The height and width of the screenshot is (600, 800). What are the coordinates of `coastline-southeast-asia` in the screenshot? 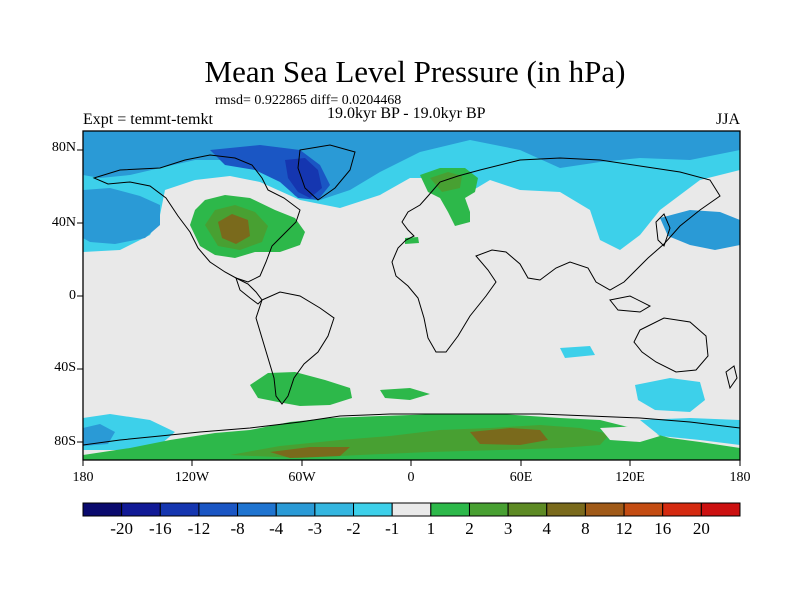 It's located at (630, 304).